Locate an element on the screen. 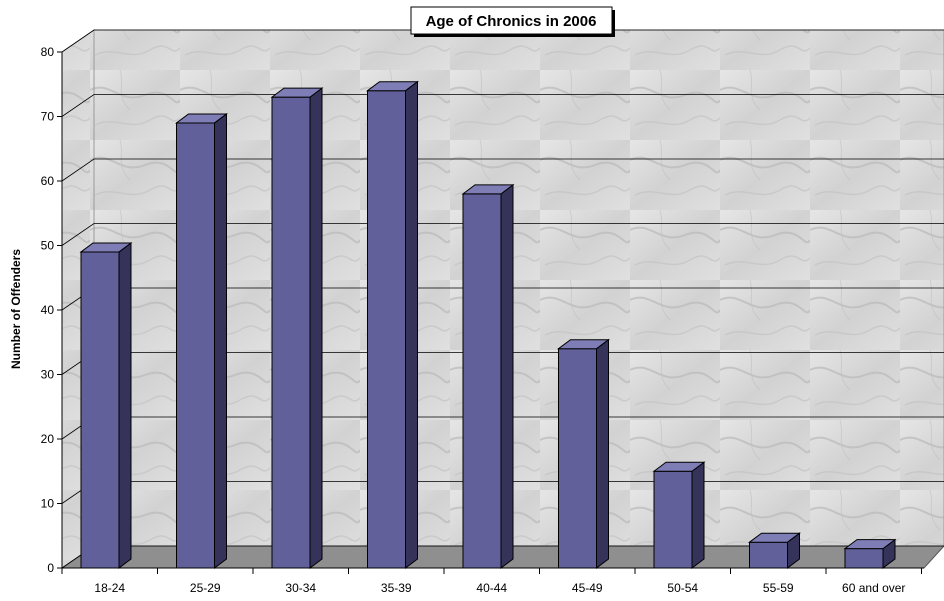 The height and width of the screenshot is (601, 944). y-tick-label: 80 is located at coordinates (48, 52).